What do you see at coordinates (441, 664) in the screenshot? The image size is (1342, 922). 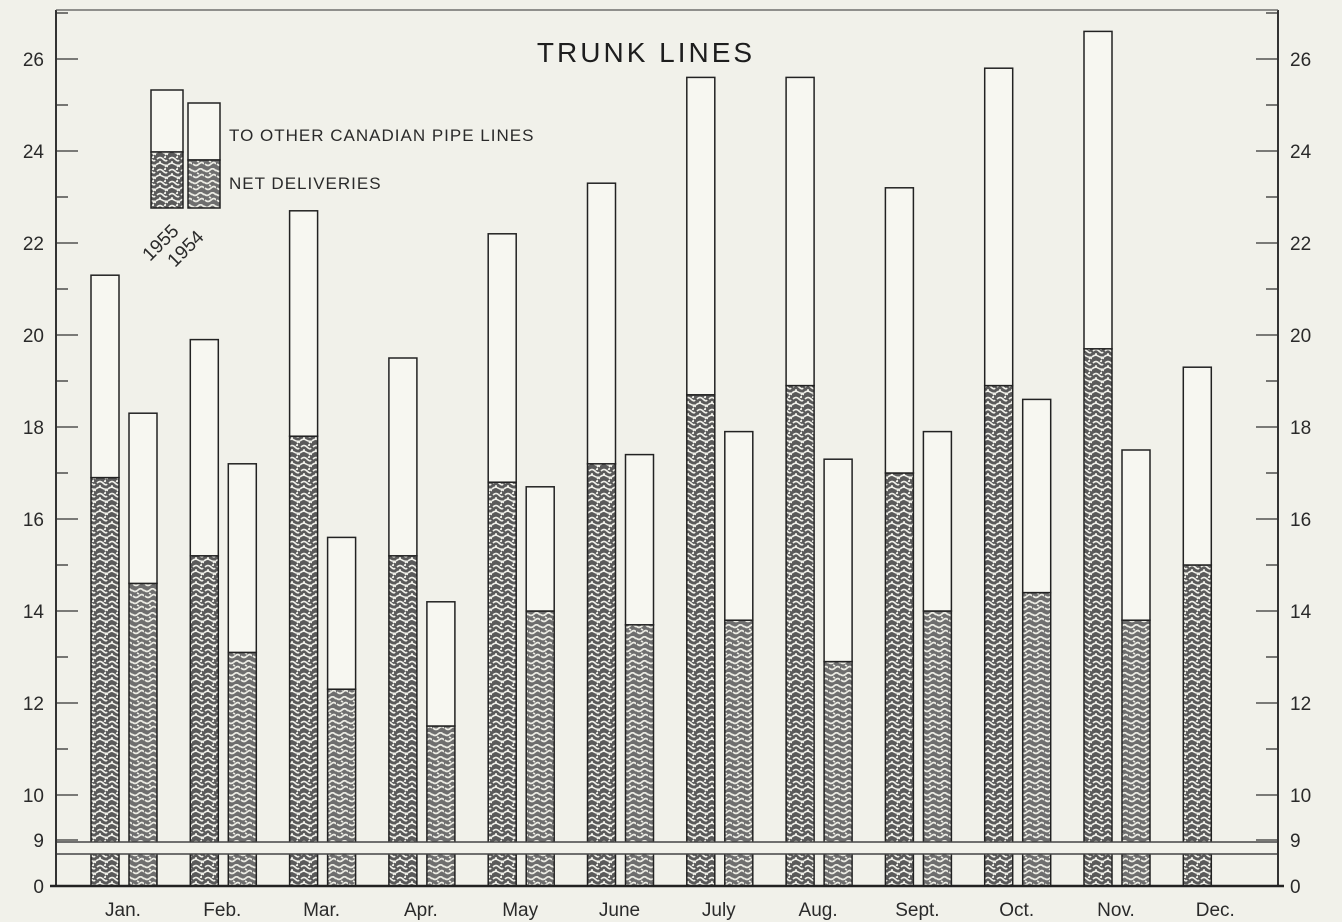 I see `bar-1954-3-to-other-pipe-lines` at bounding box center [441, 664].